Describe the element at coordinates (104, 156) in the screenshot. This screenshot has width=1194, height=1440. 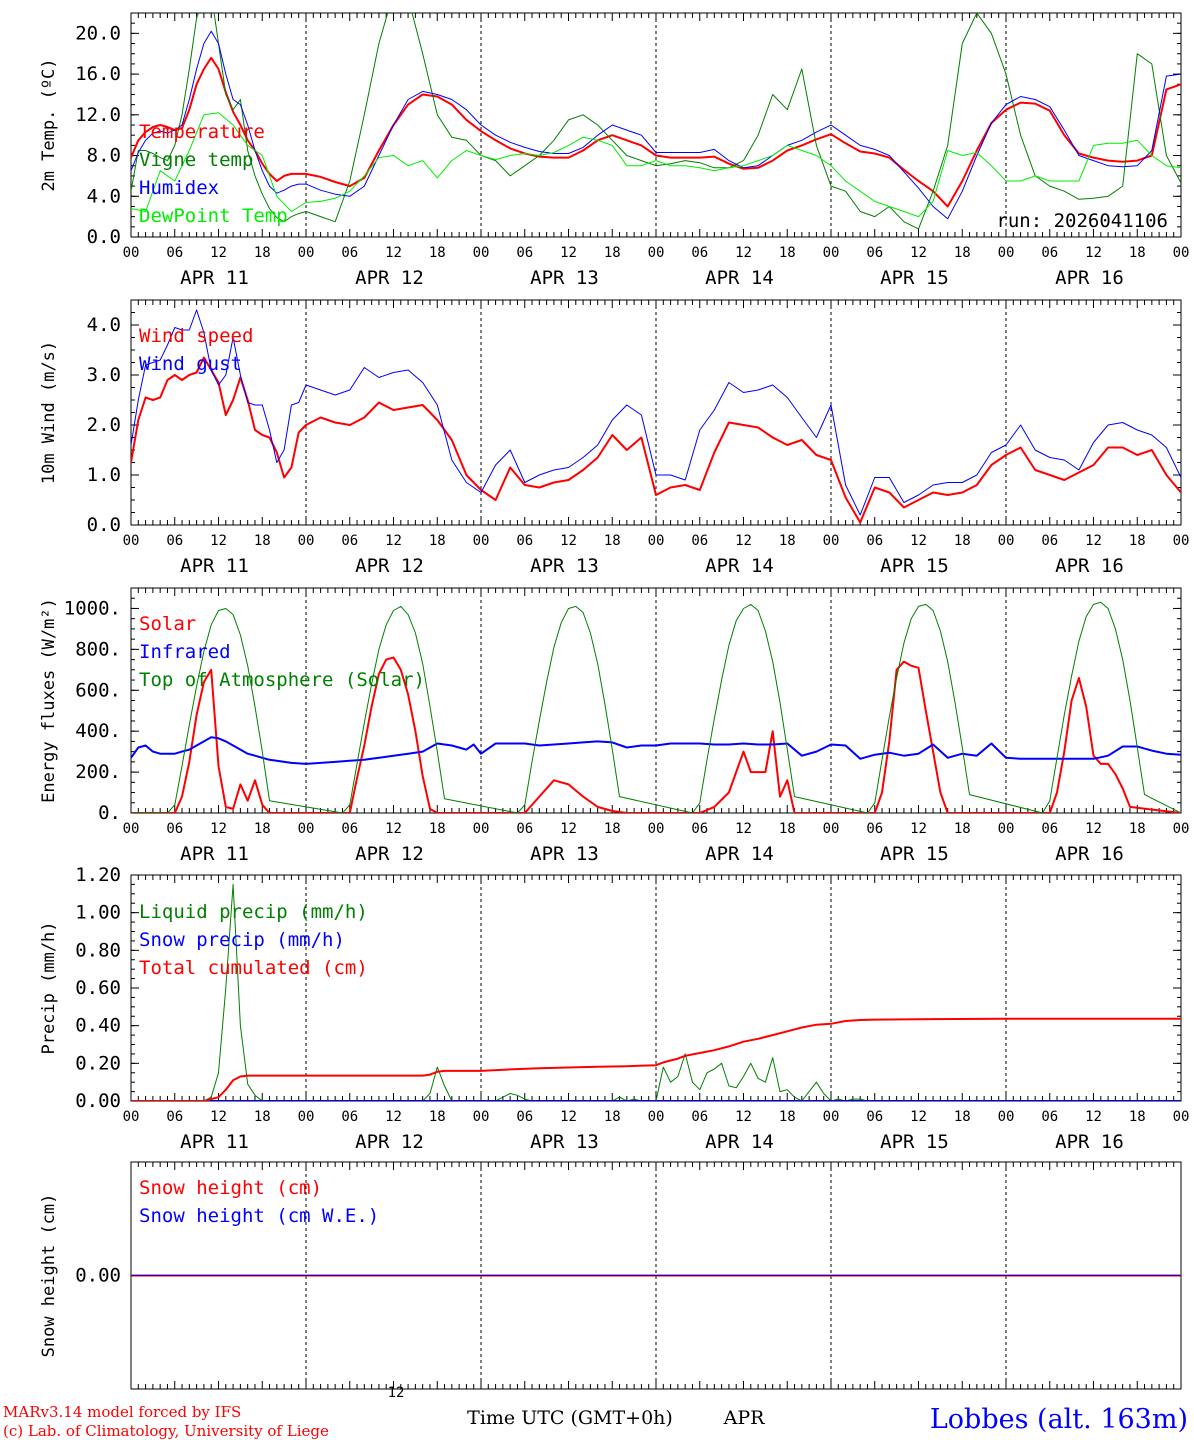
I see `y-tick-label: 8.0` at that location.